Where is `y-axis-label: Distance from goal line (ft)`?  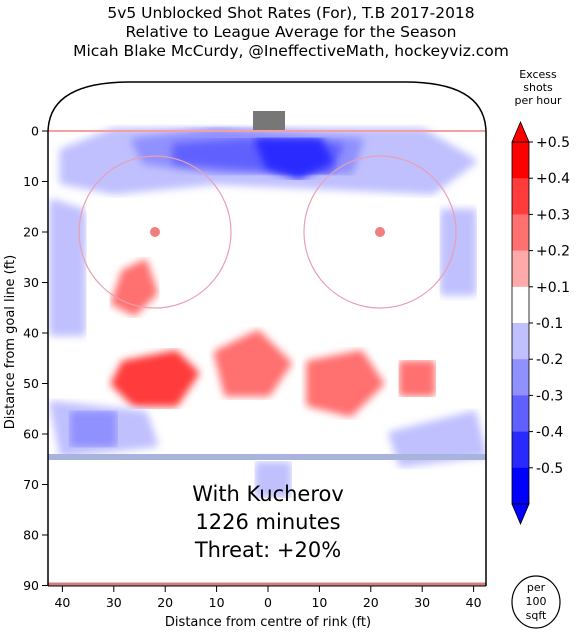
y-axis-label: Distance from goal line (ft) is located at coordinates (10, 342).